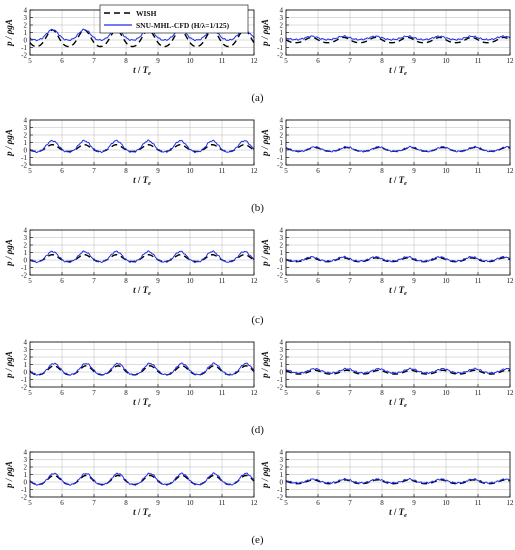 The image size is (515, 550). What do you see at coordinates (146, 13) in the screenshot?
I see `legend-label-wish: WISH` at bounding box center [146, 13].